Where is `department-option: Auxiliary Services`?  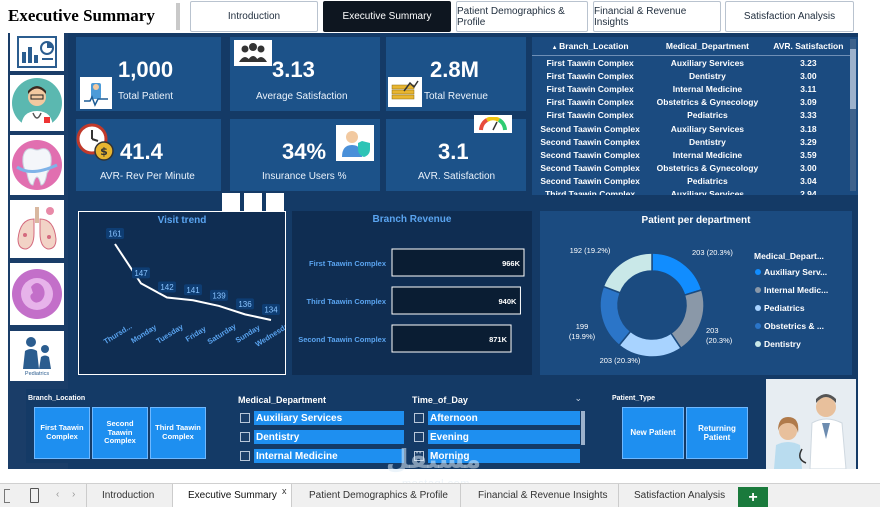
department-option: Auxiliary Services is located at coordinates (329, 418).